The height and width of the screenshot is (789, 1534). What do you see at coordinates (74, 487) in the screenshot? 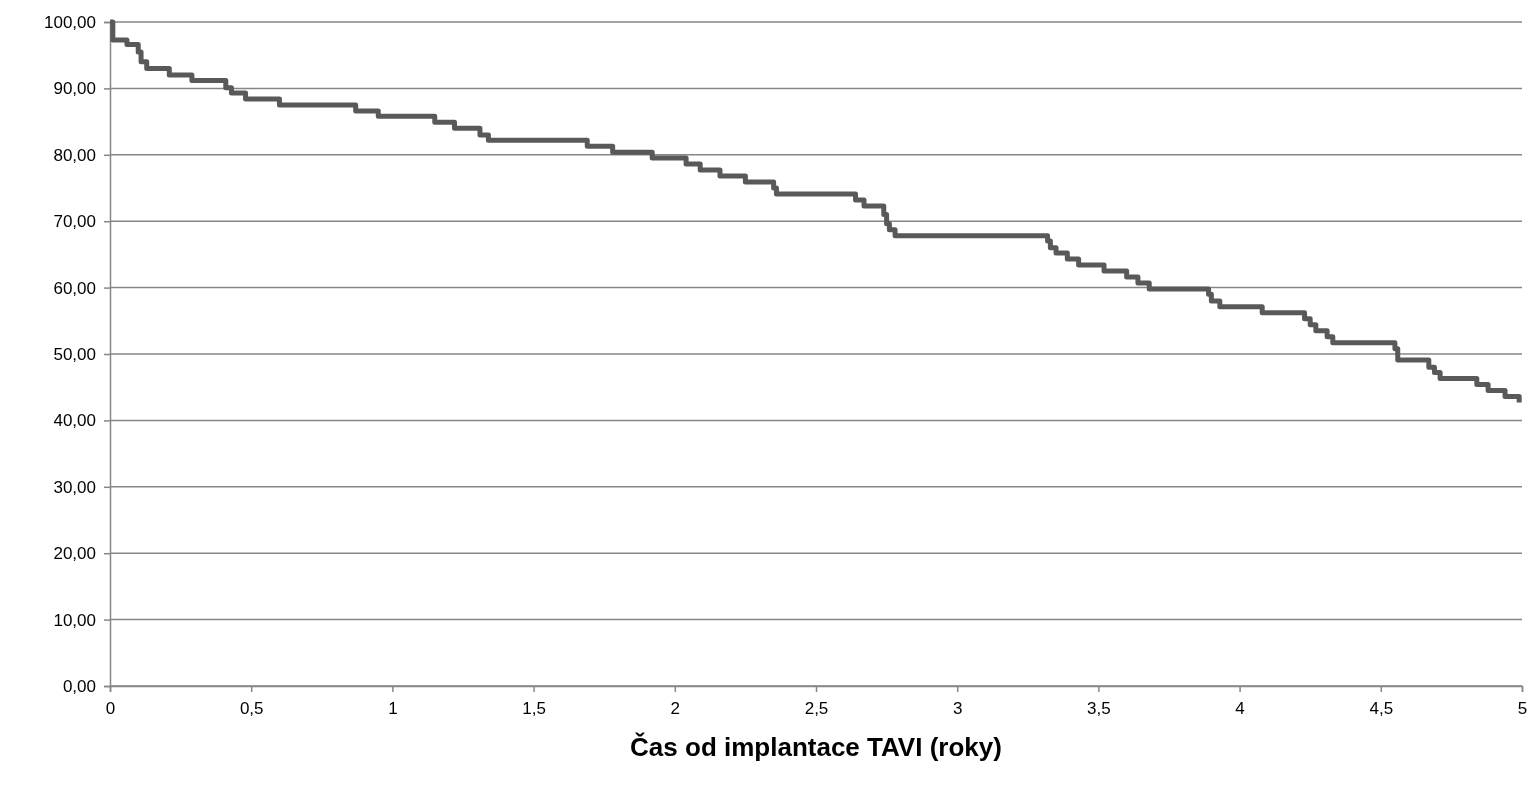
I see `y-tick-label: 30,00` at bounding box center [74, 487].